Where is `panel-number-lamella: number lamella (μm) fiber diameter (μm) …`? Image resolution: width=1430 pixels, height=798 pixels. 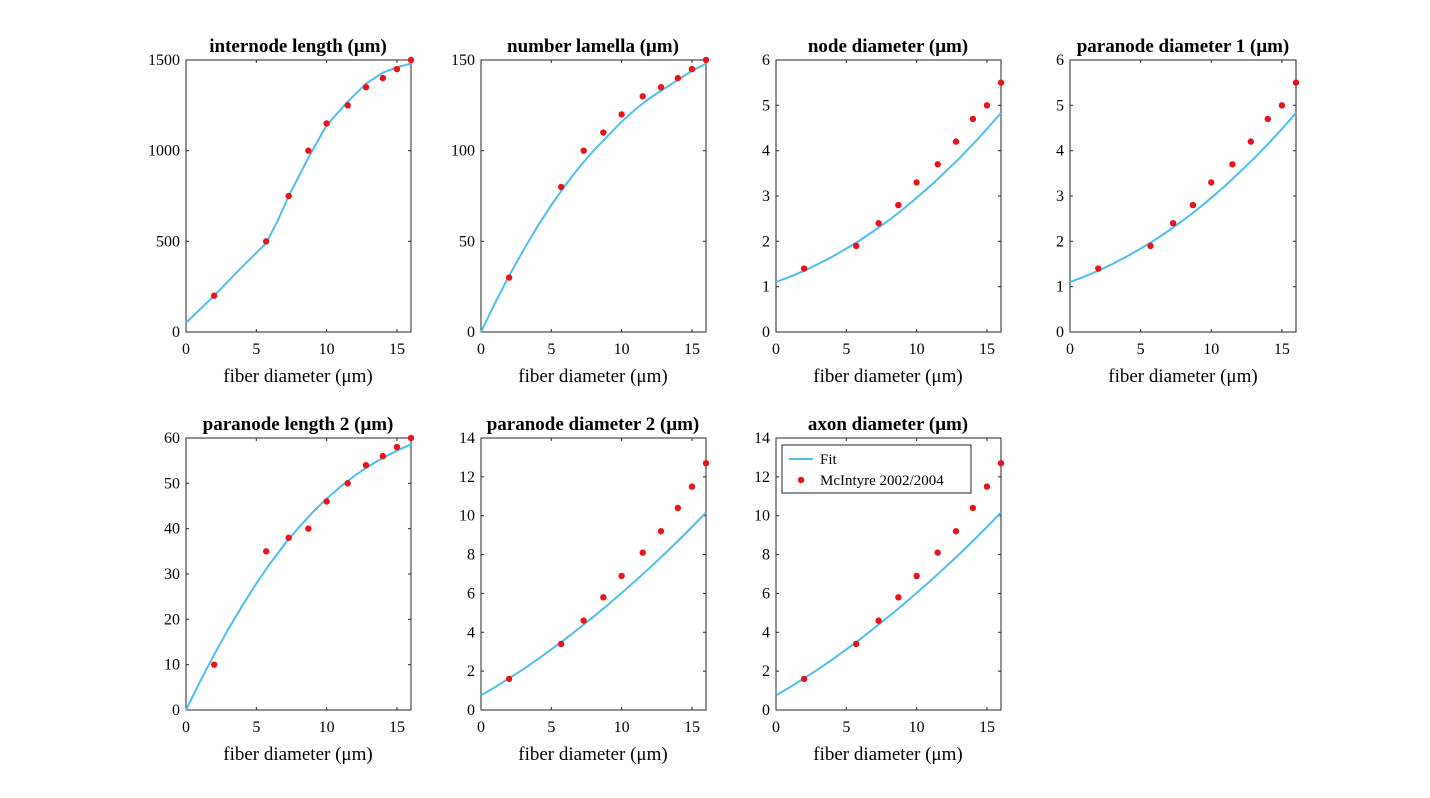 panel-number-lamella: number lamella (μm) fiber diameter (μm) … is located at coordinates (580, 211).